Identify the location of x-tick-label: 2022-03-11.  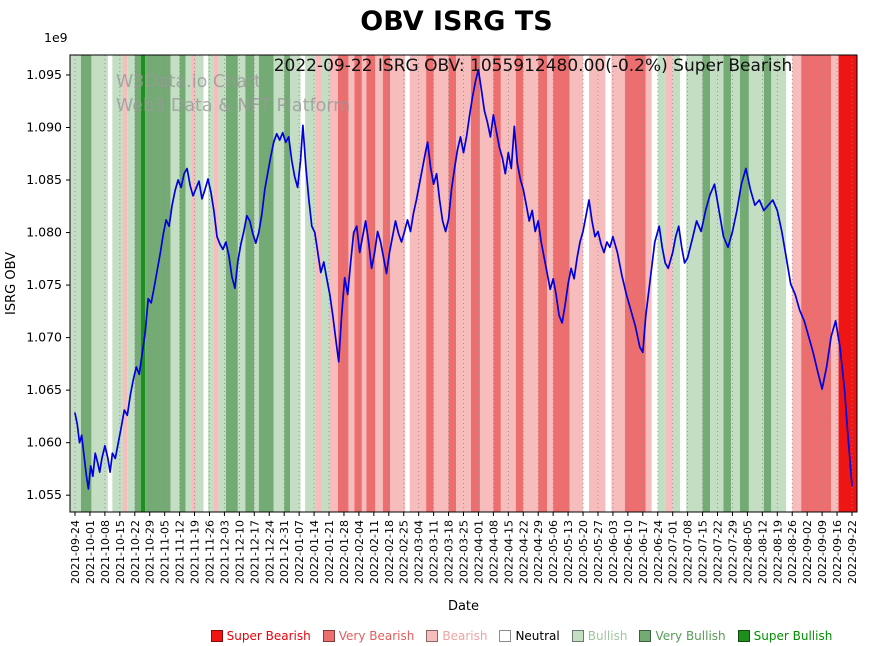
(434, 552).